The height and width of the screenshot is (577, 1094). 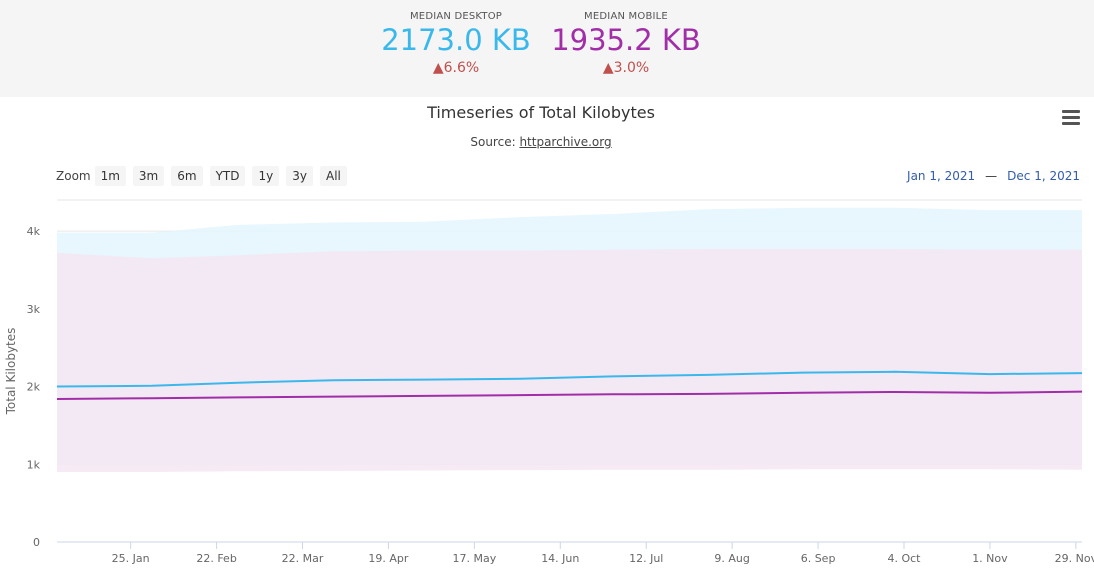 I want to click on x-tick-label: 17. May, so click(x=474, y=558).